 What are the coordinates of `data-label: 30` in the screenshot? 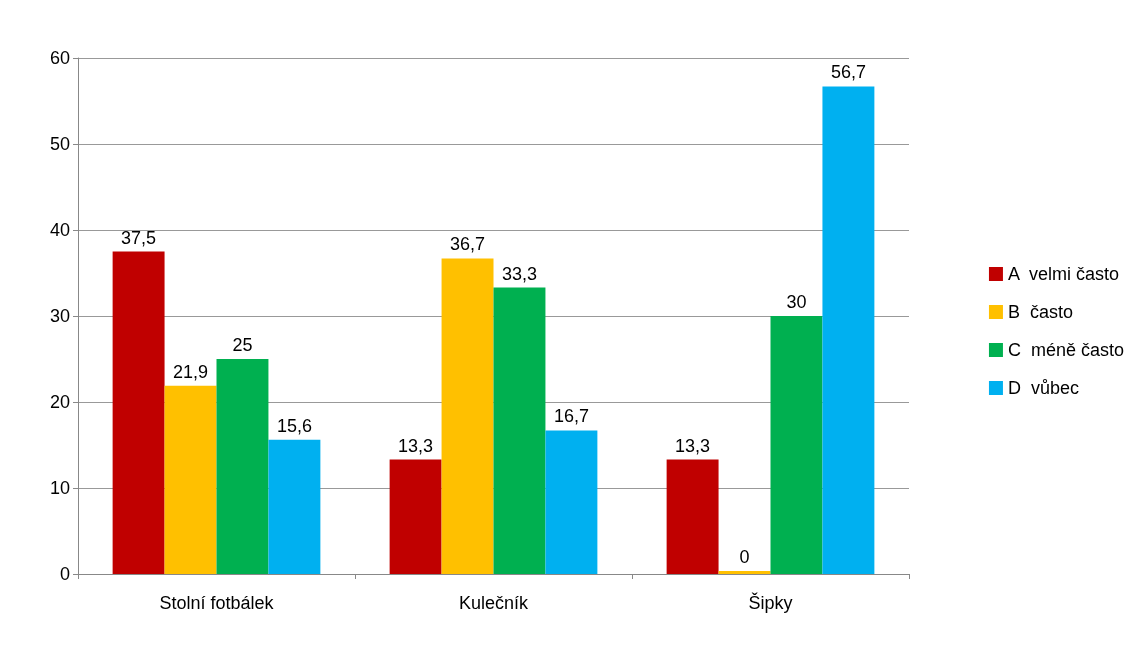 It's located at (796, 302).